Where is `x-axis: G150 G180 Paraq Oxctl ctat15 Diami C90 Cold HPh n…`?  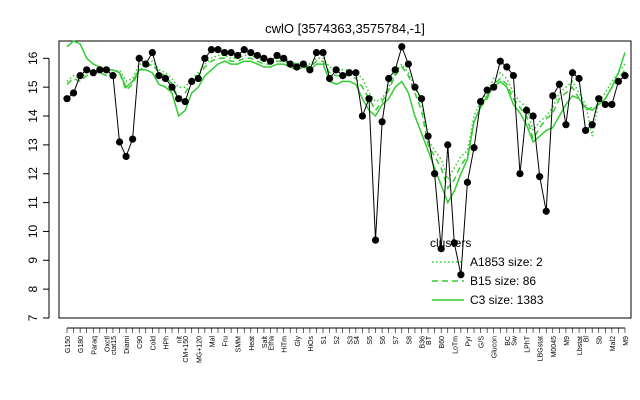
x-axis: G150 G180 Paraq Oxctl ctat15 Diami C90 Cold HPh n… is located at coordinates (347, 345).